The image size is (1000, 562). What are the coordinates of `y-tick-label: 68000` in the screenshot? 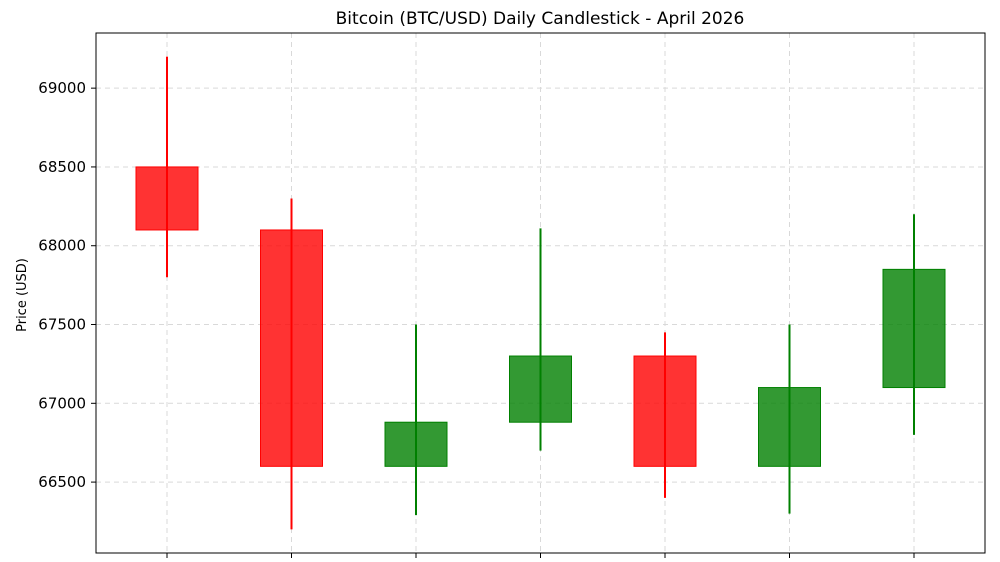 It's located at (62, 246).